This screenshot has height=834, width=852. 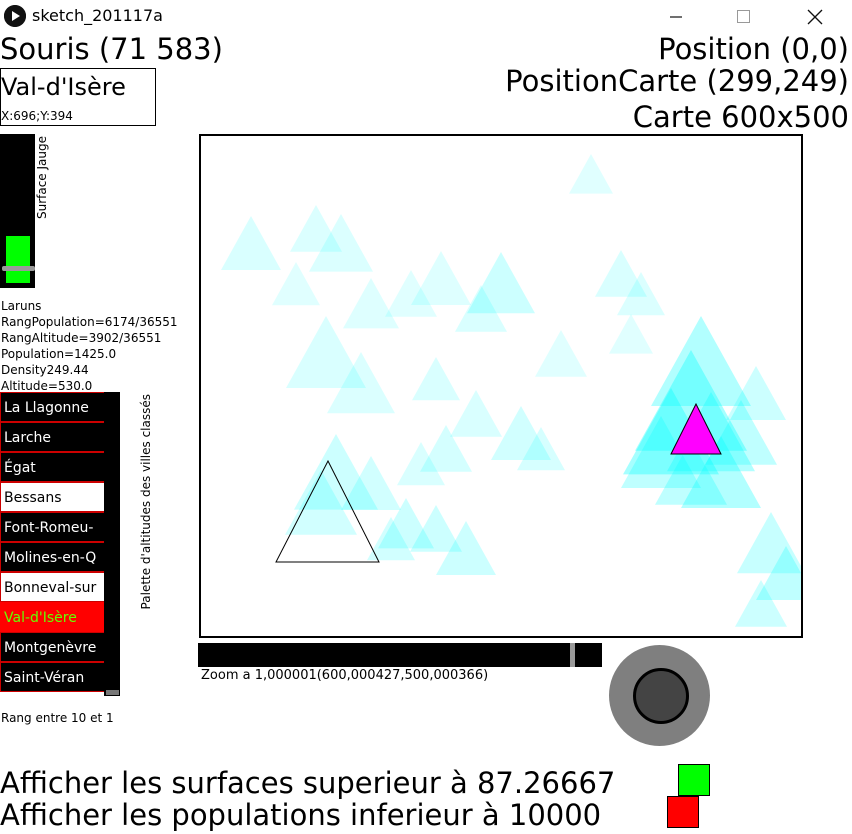 What do you see at coordinates (97, 15) in the screenshot?
I see `window-title: sketch_201117a` at bounding box center [97, 15].